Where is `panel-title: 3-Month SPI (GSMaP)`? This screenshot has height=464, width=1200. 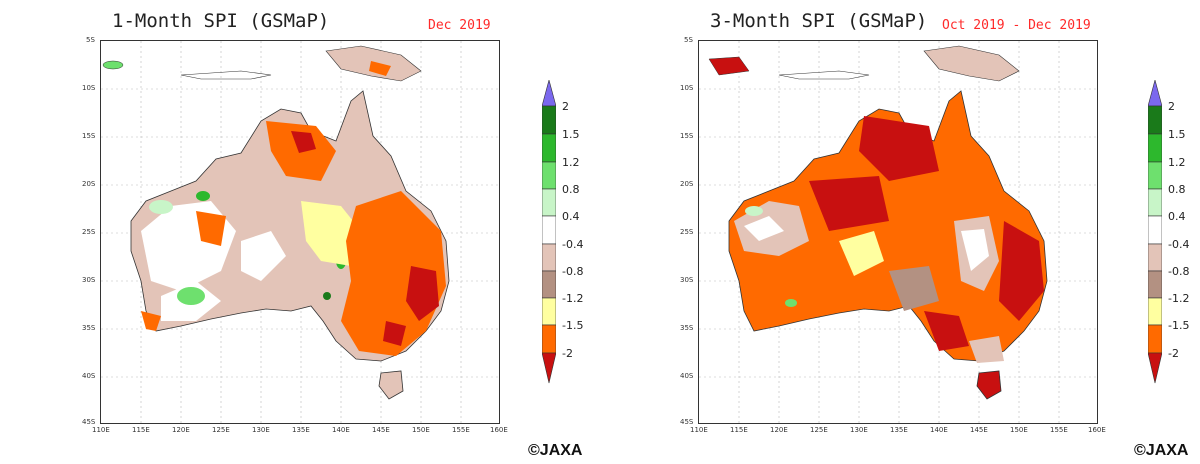
panel-title: 3-Month SPI (GSMaP) is located at coordinates (819, 21).